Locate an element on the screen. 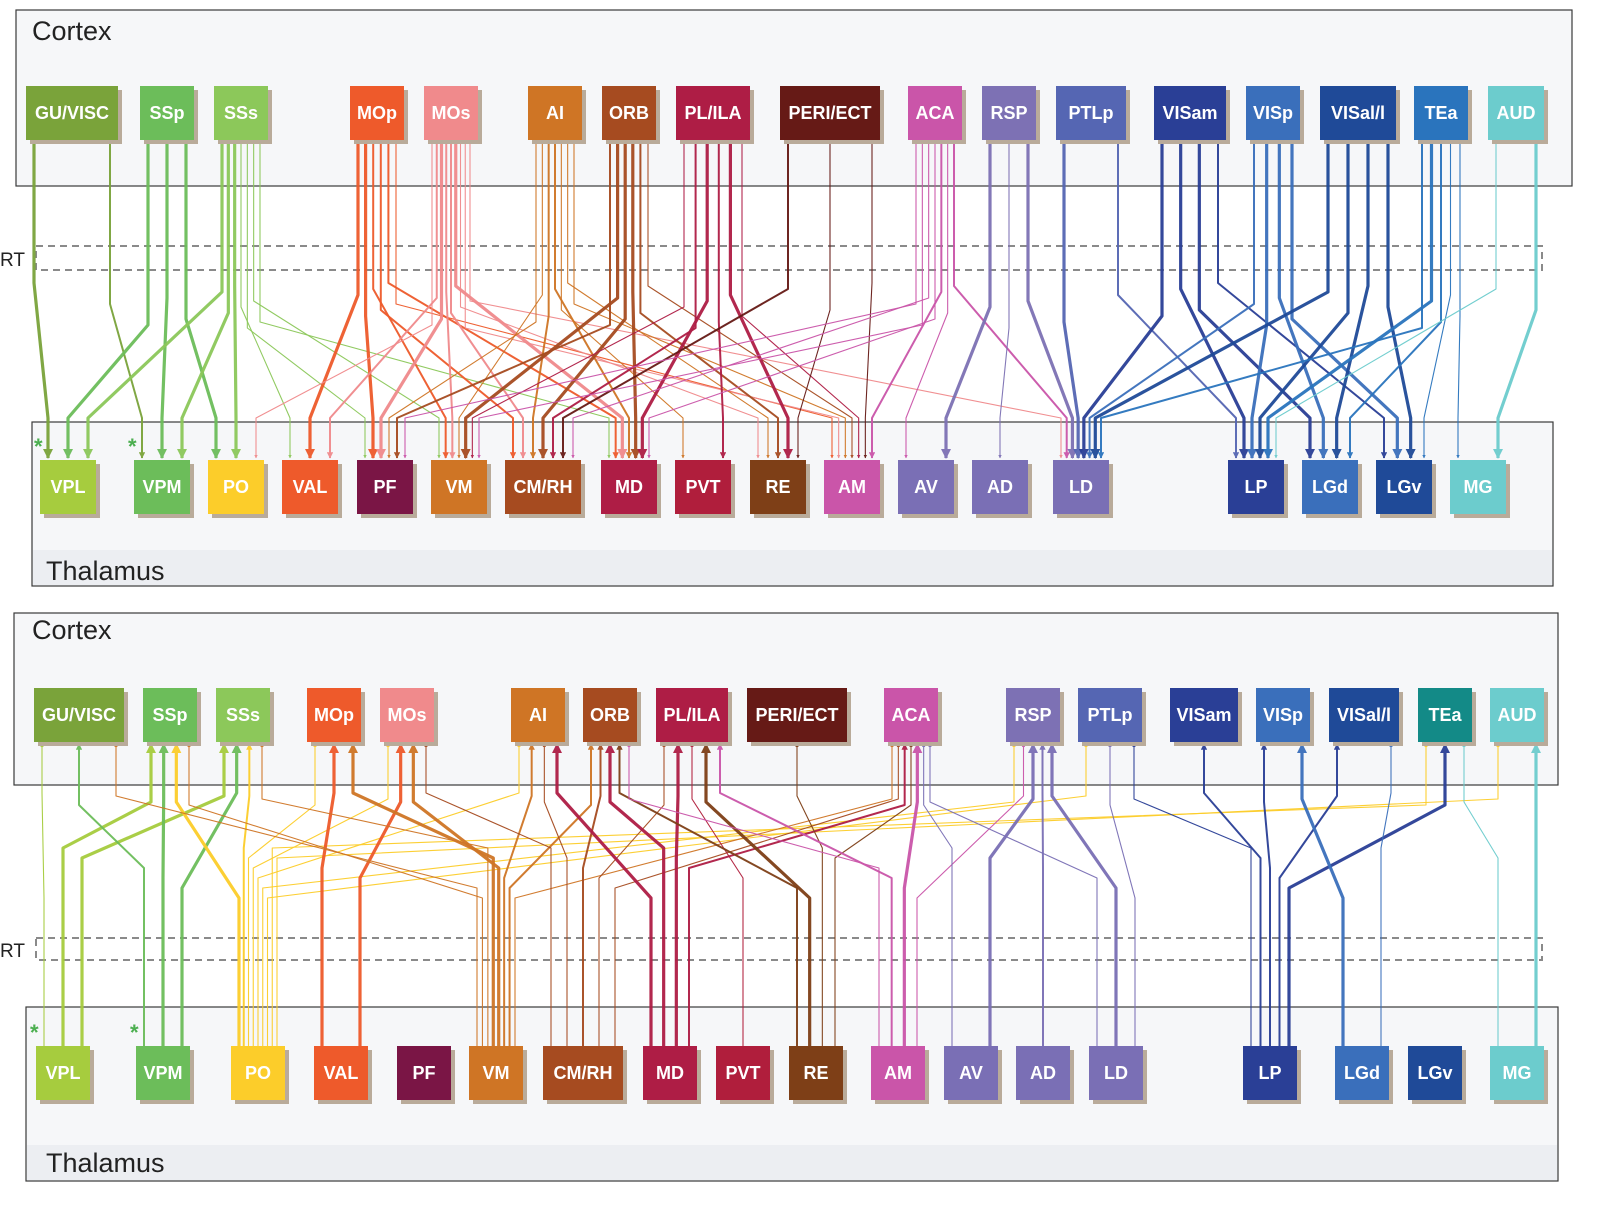  node-label: MOp is located at coordinates (334, 715).